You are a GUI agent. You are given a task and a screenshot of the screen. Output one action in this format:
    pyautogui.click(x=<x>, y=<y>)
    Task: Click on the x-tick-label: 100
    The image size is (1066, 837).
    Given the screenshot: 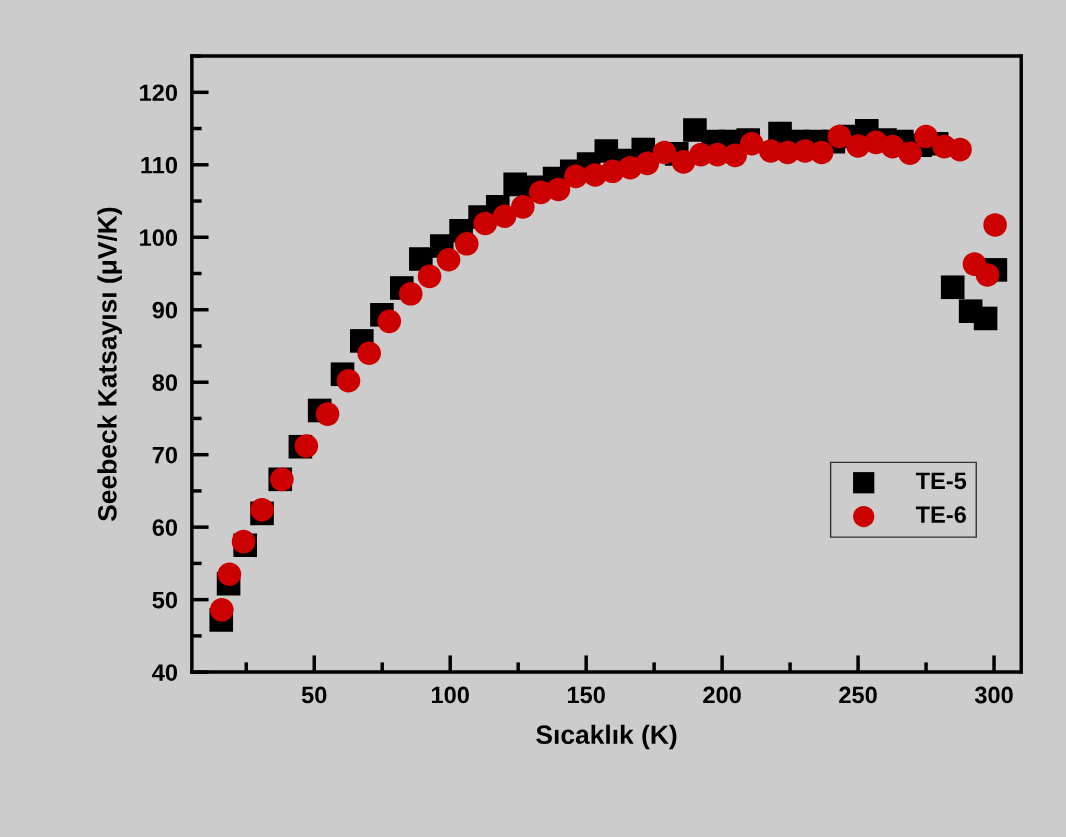 What is the action you would take?
    pyautogui.click(x=450, y=695)
    